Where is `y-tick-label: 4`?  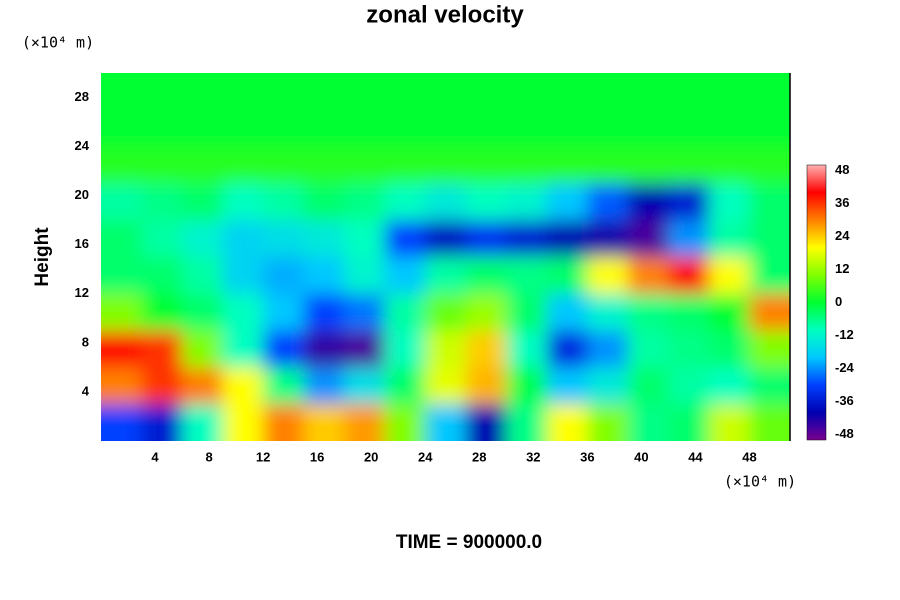
y-tick-label: 4 is located at coordinates (86, 390).